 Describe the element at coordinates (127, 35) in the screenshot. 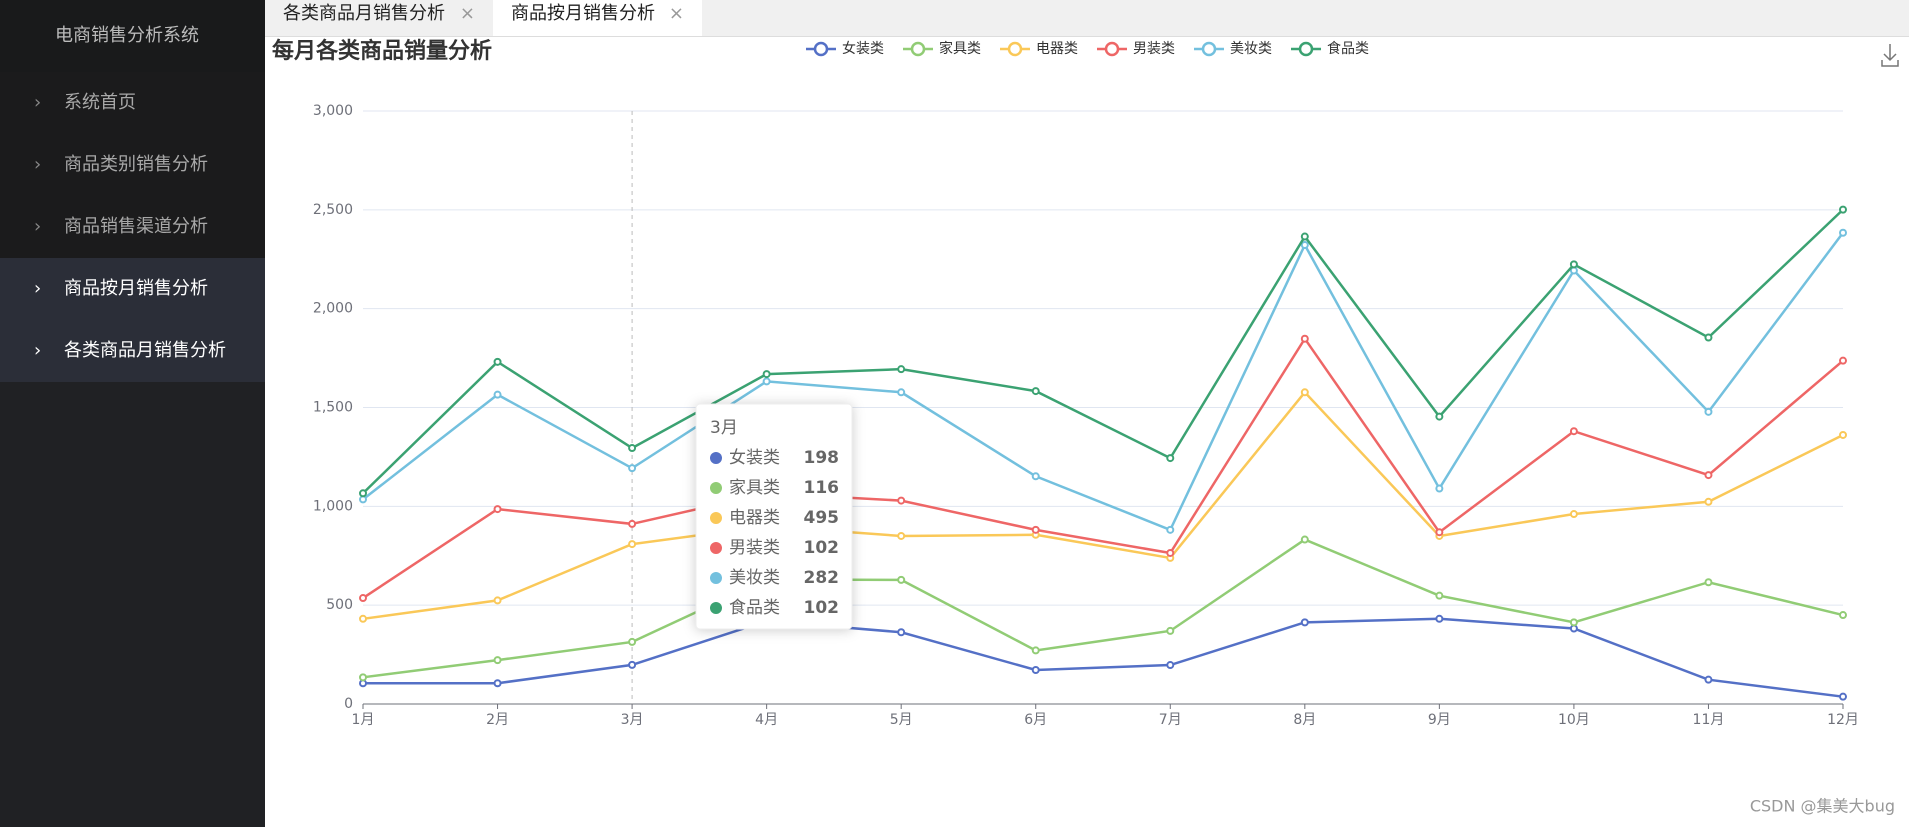

I see `sidebar-title-text: 电商销售分析系统` at that location.